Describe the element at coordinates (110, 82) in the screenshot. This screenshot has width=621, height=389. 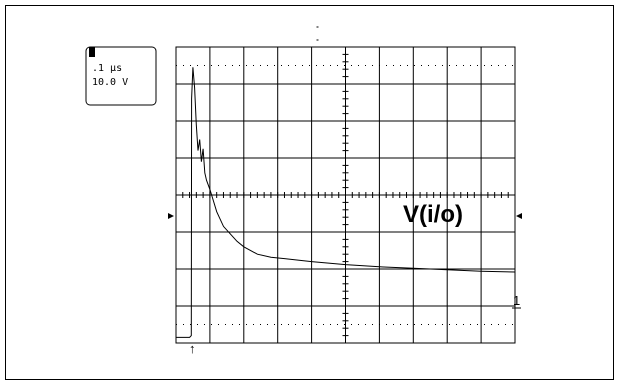
I see `volts-per-div-readout: 10.0 V` at that location.